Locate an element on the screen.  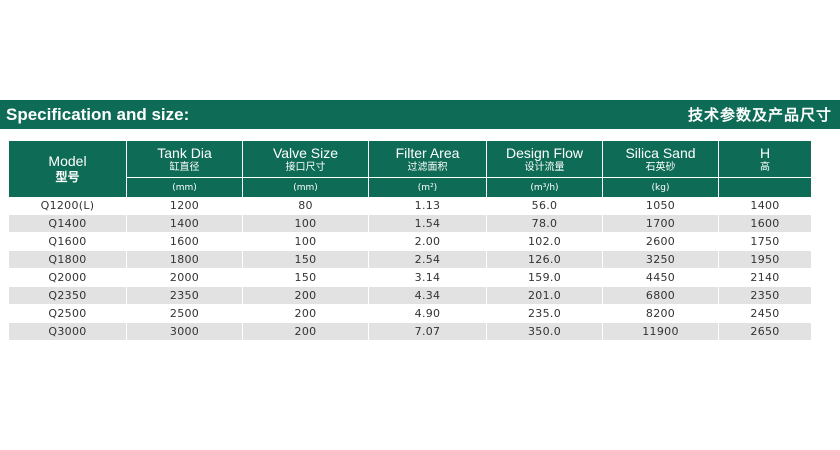
table-cell: 1050 is located at coordinates (661, 206).